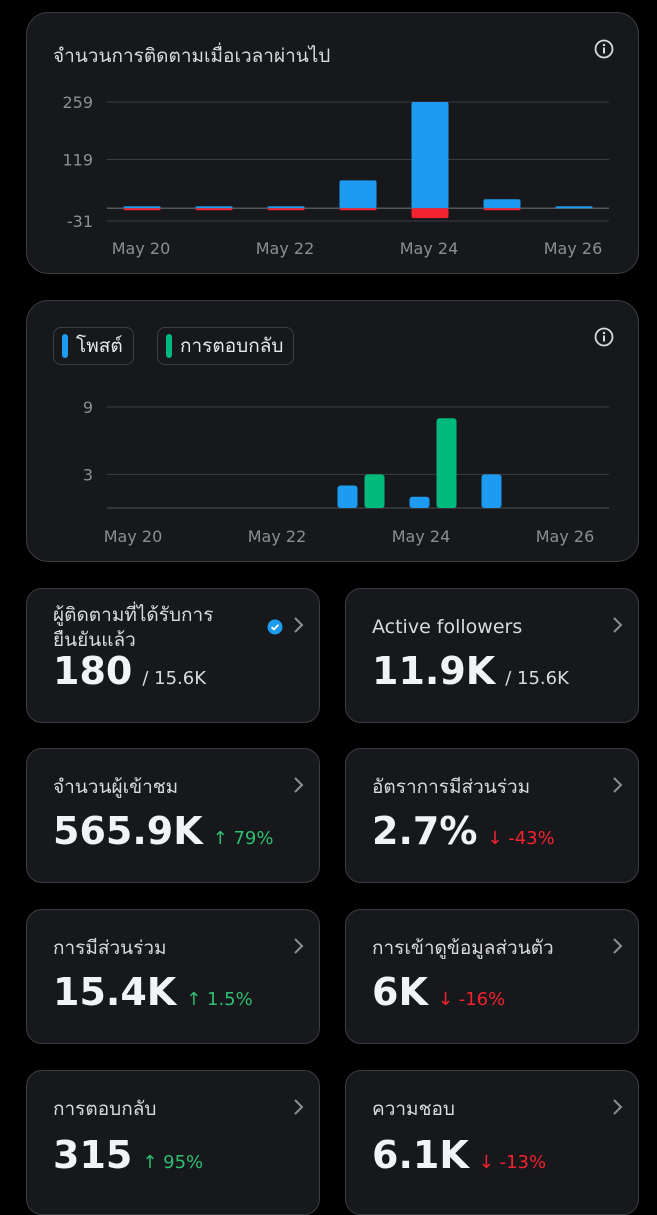  I want to click on stat-value: 11.9K / 15.6K, so click(470, 675).